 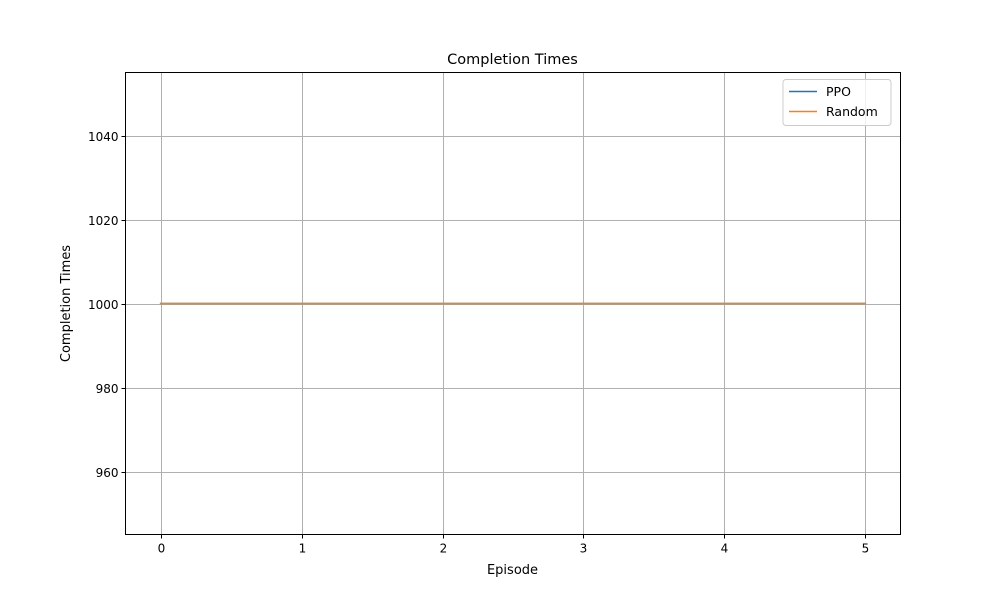 What do you see at coordinates (444, 549) in the screenshot?
I see `x-tick-label: 2` at bounding box center [444, 549].